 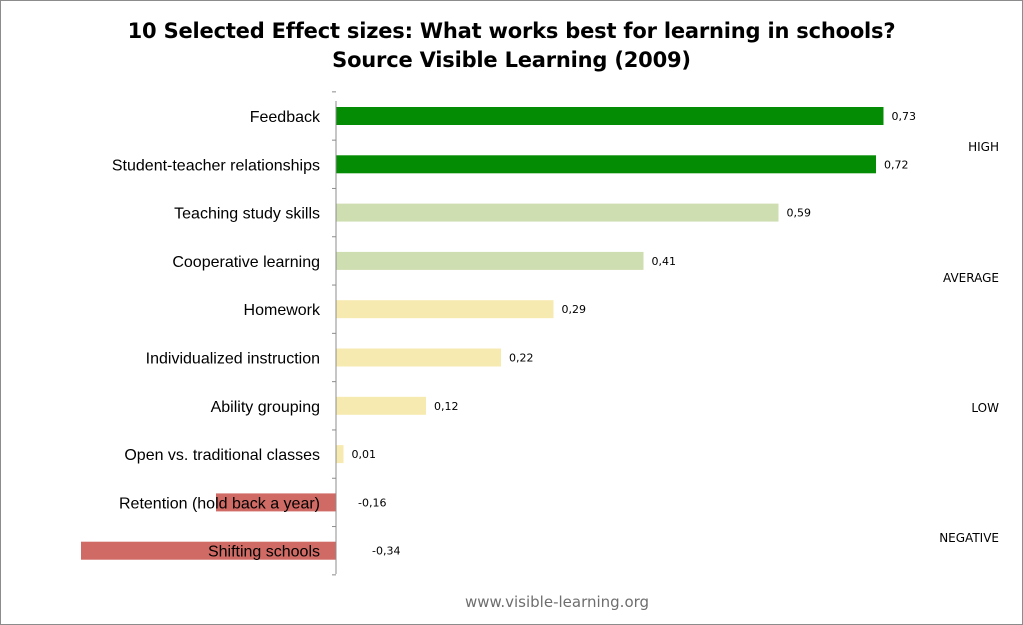 I want to click on value-label: 0,73, so click(x=904, y=116).